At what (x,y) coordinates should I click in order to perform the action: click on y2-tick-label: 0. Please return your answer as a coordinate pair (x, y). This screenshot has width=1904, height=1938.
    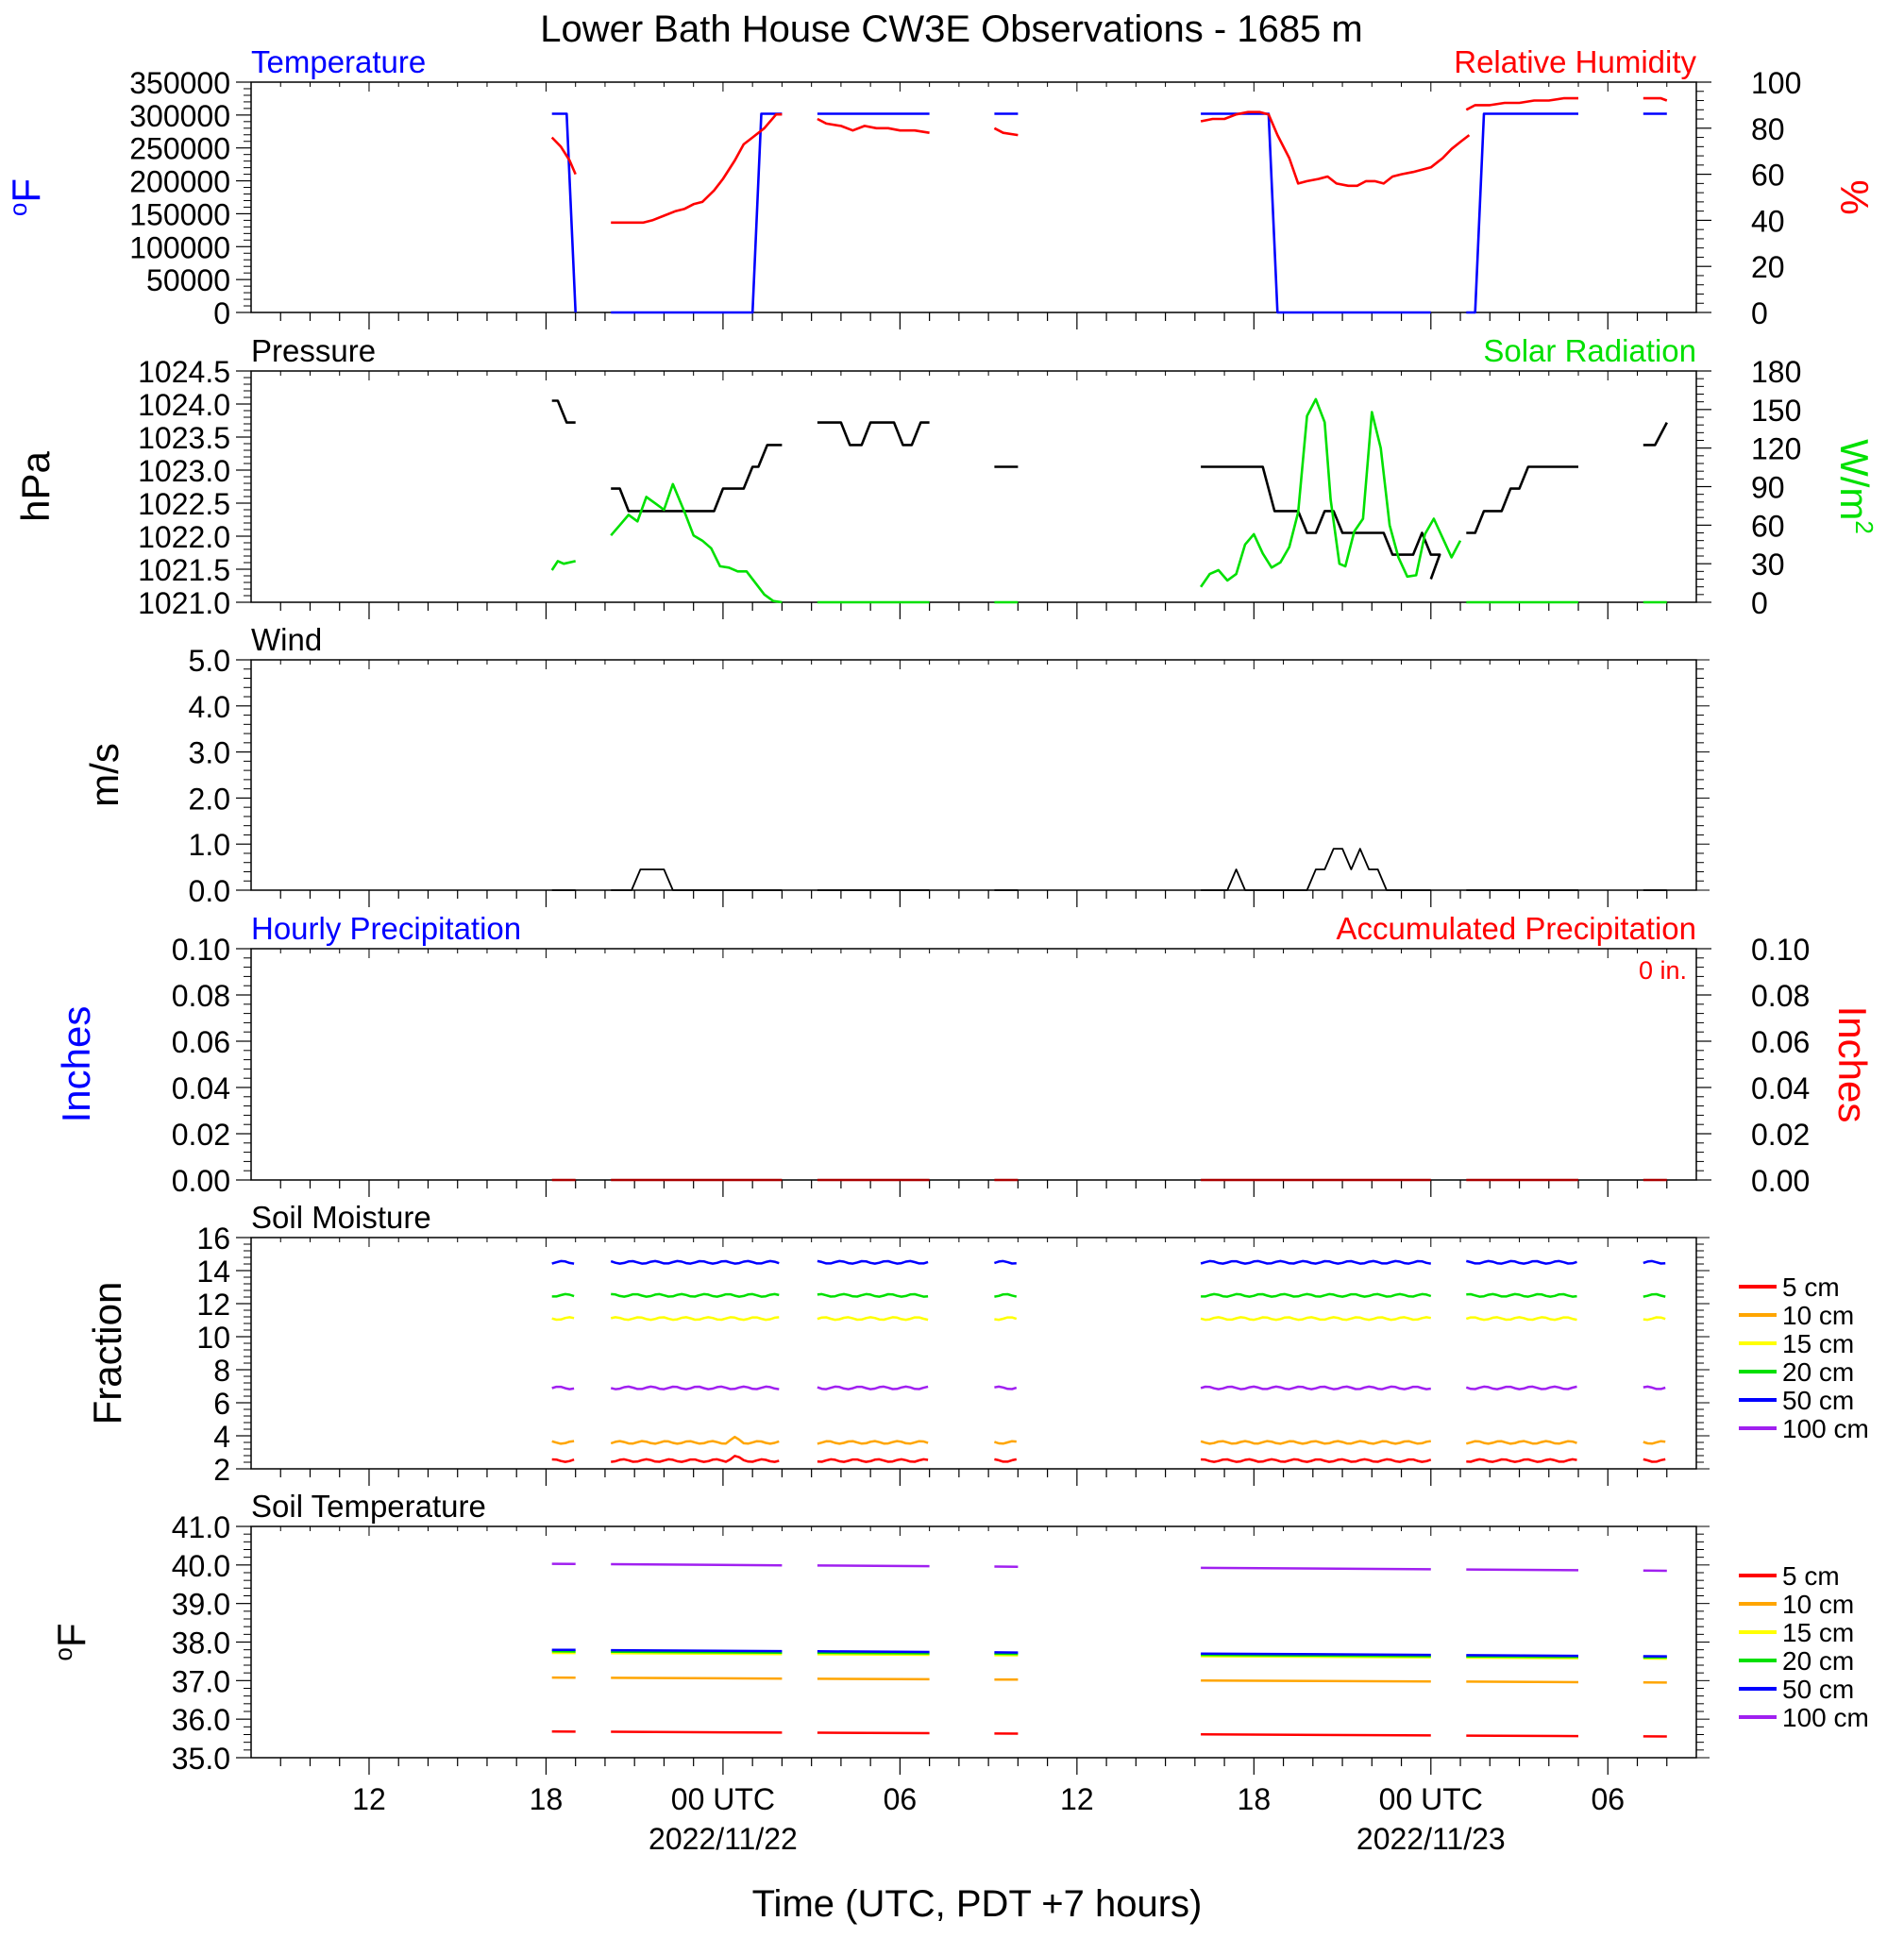
    Looking at the image, I should click on (1759, 603).